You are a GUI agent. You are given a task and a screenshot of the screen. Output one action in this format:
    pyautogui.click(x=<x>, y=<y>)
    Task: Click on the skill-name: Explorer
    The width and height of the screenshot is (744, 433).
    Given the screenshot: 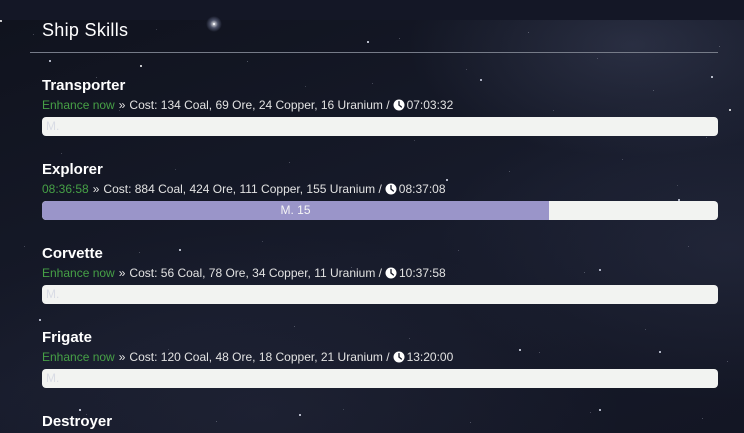 What is the action you would take?
    pyautogui.click(x=72, y=169)
    